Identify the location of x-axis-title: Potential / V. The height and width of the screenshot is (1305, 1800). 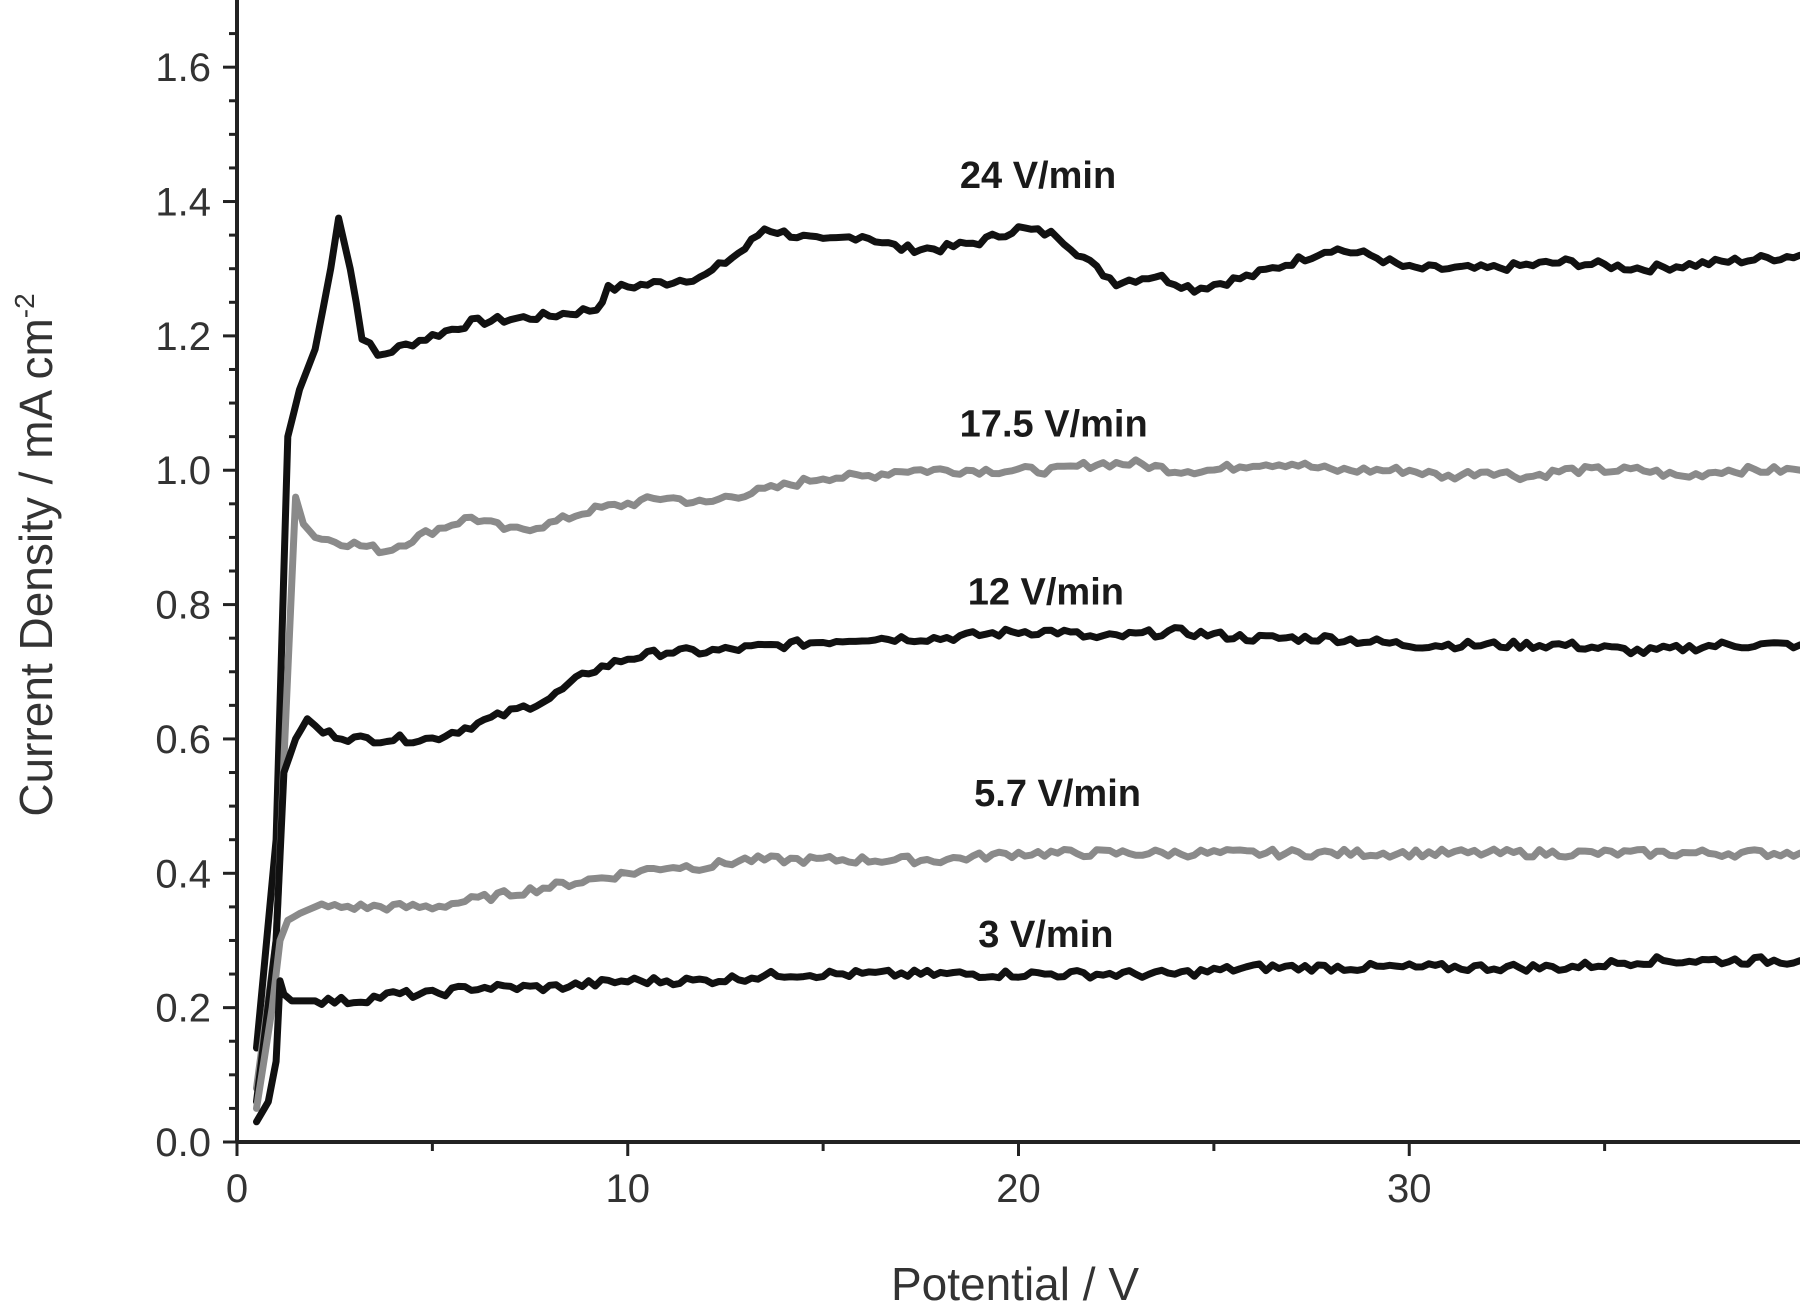
(1015, 1281).